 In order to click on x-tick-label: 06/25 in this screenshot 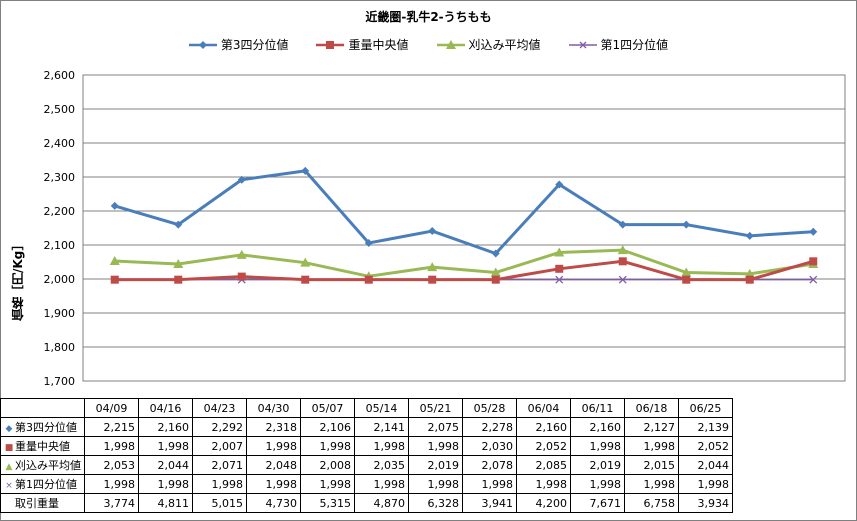, I will do `click(705, 408)`.